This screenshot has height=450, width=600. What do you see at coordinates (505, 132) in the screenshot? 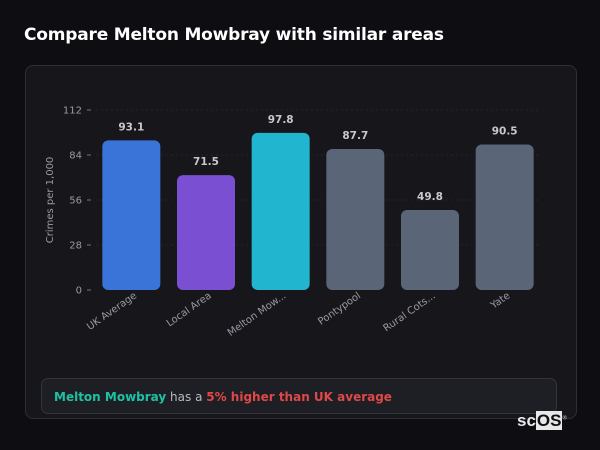
I see `data-label: 90.5` at bounding box center [505, 132].